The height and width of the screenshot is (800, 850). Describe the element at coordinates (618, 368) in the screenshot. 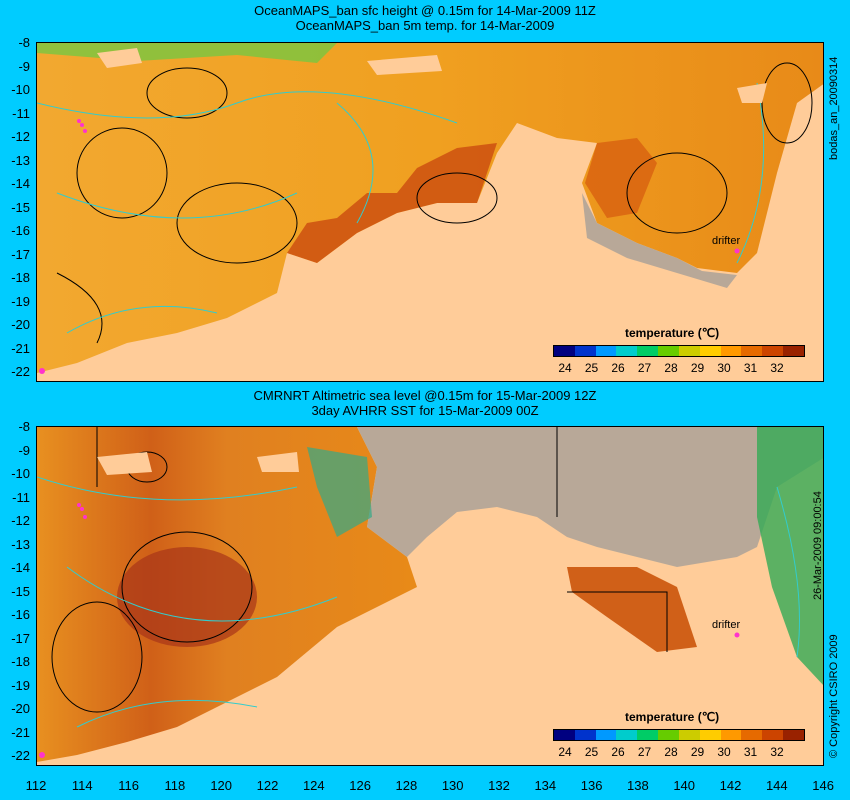

I see `top-colorbar-label: 26` at that location.